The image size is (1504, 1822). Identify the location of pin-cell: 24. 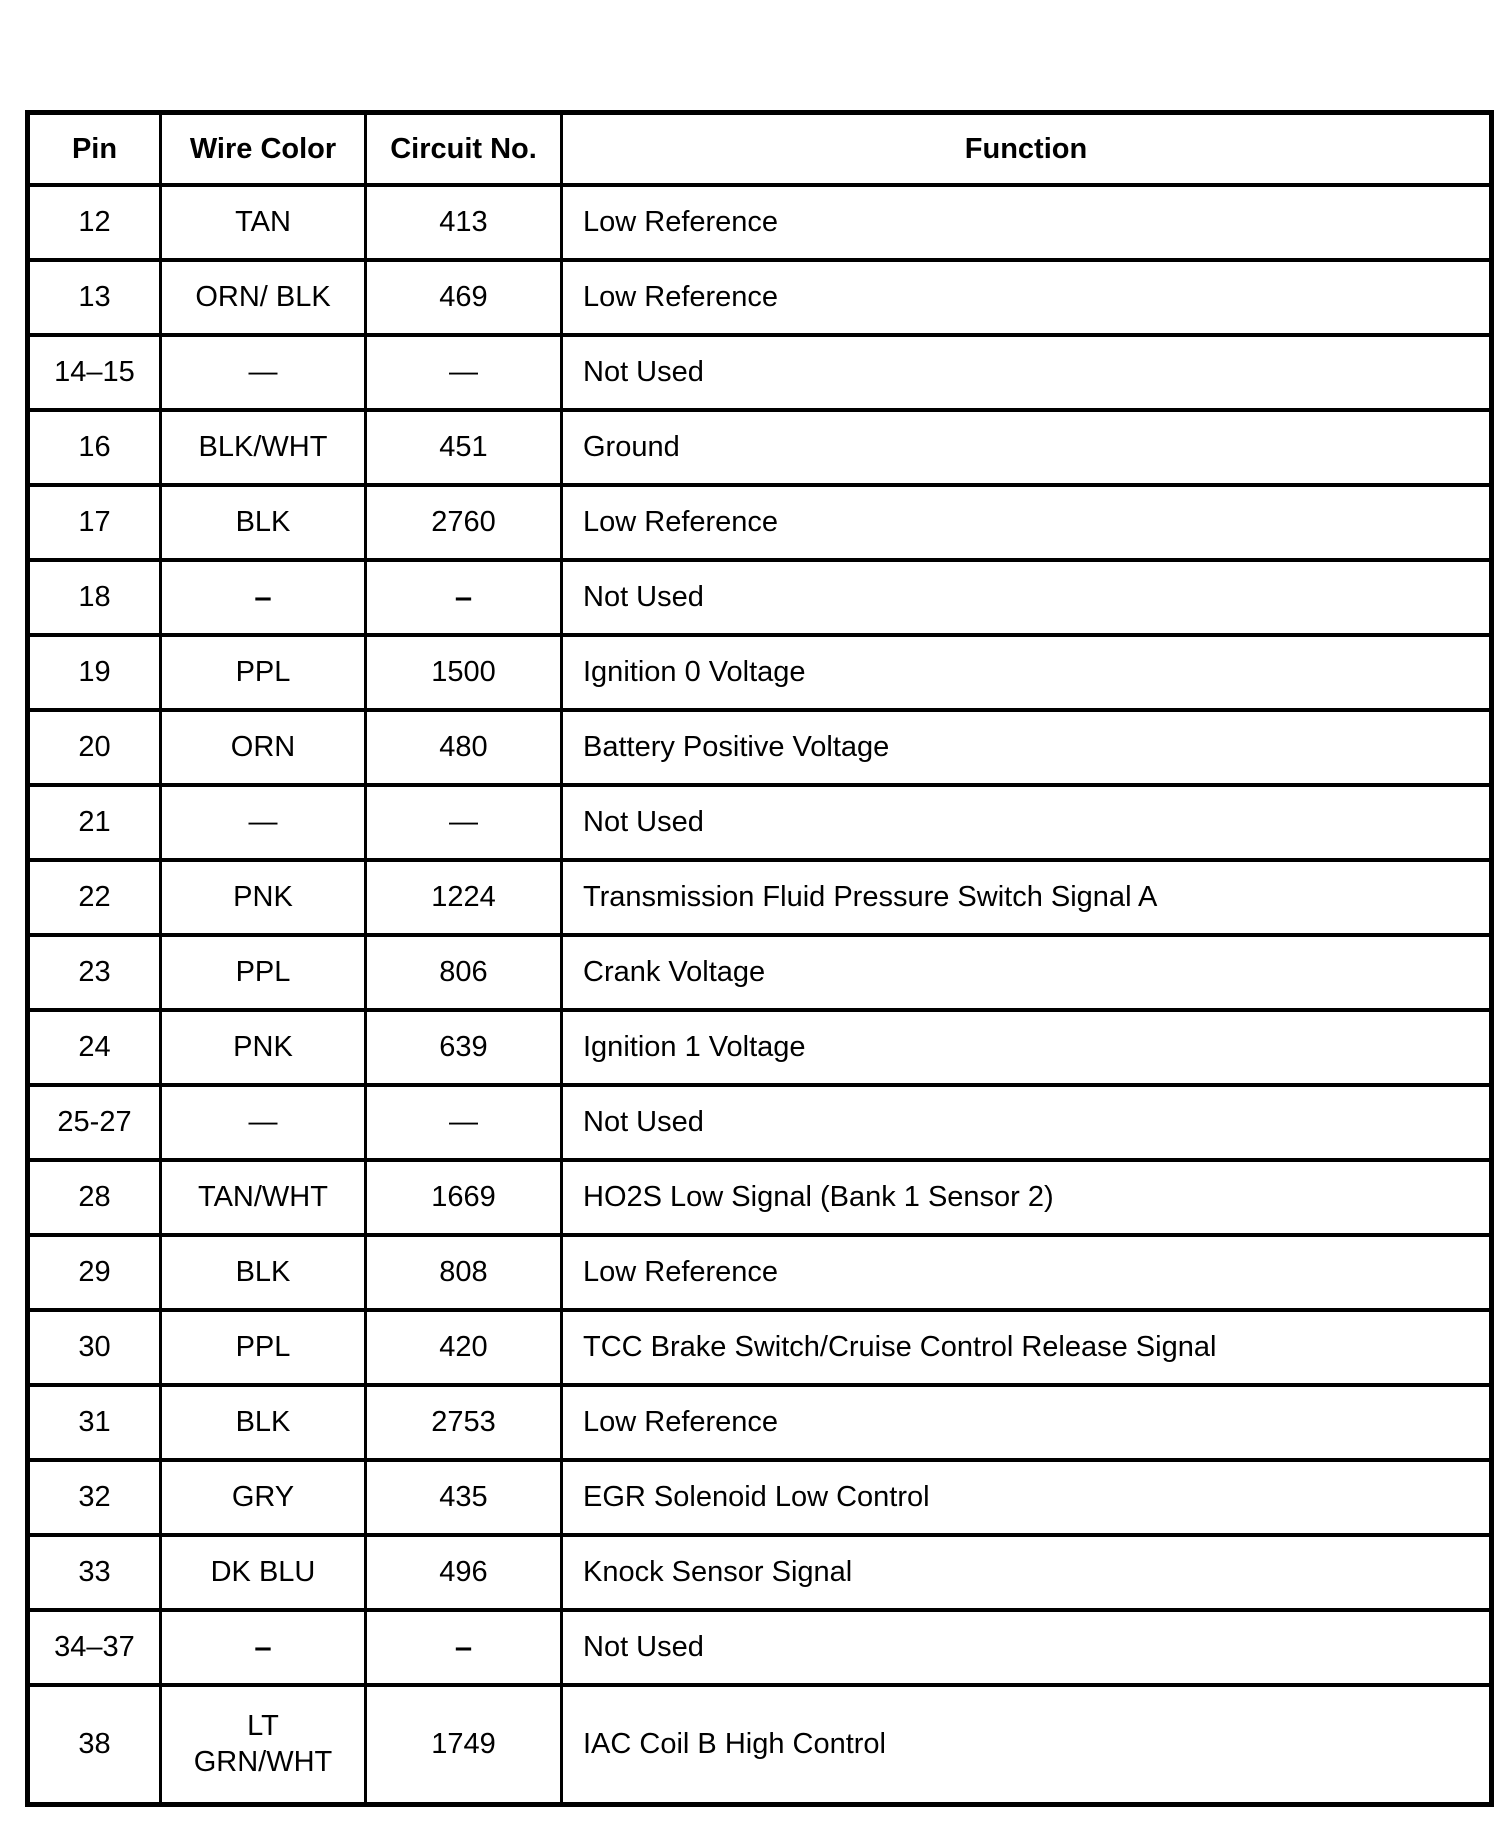
(94, 1047).